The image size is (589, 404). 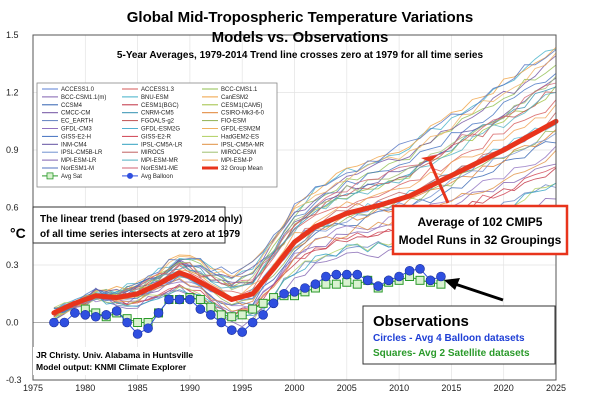 I want to click on legend-label: MIROC5, so click(x=153, y=153).